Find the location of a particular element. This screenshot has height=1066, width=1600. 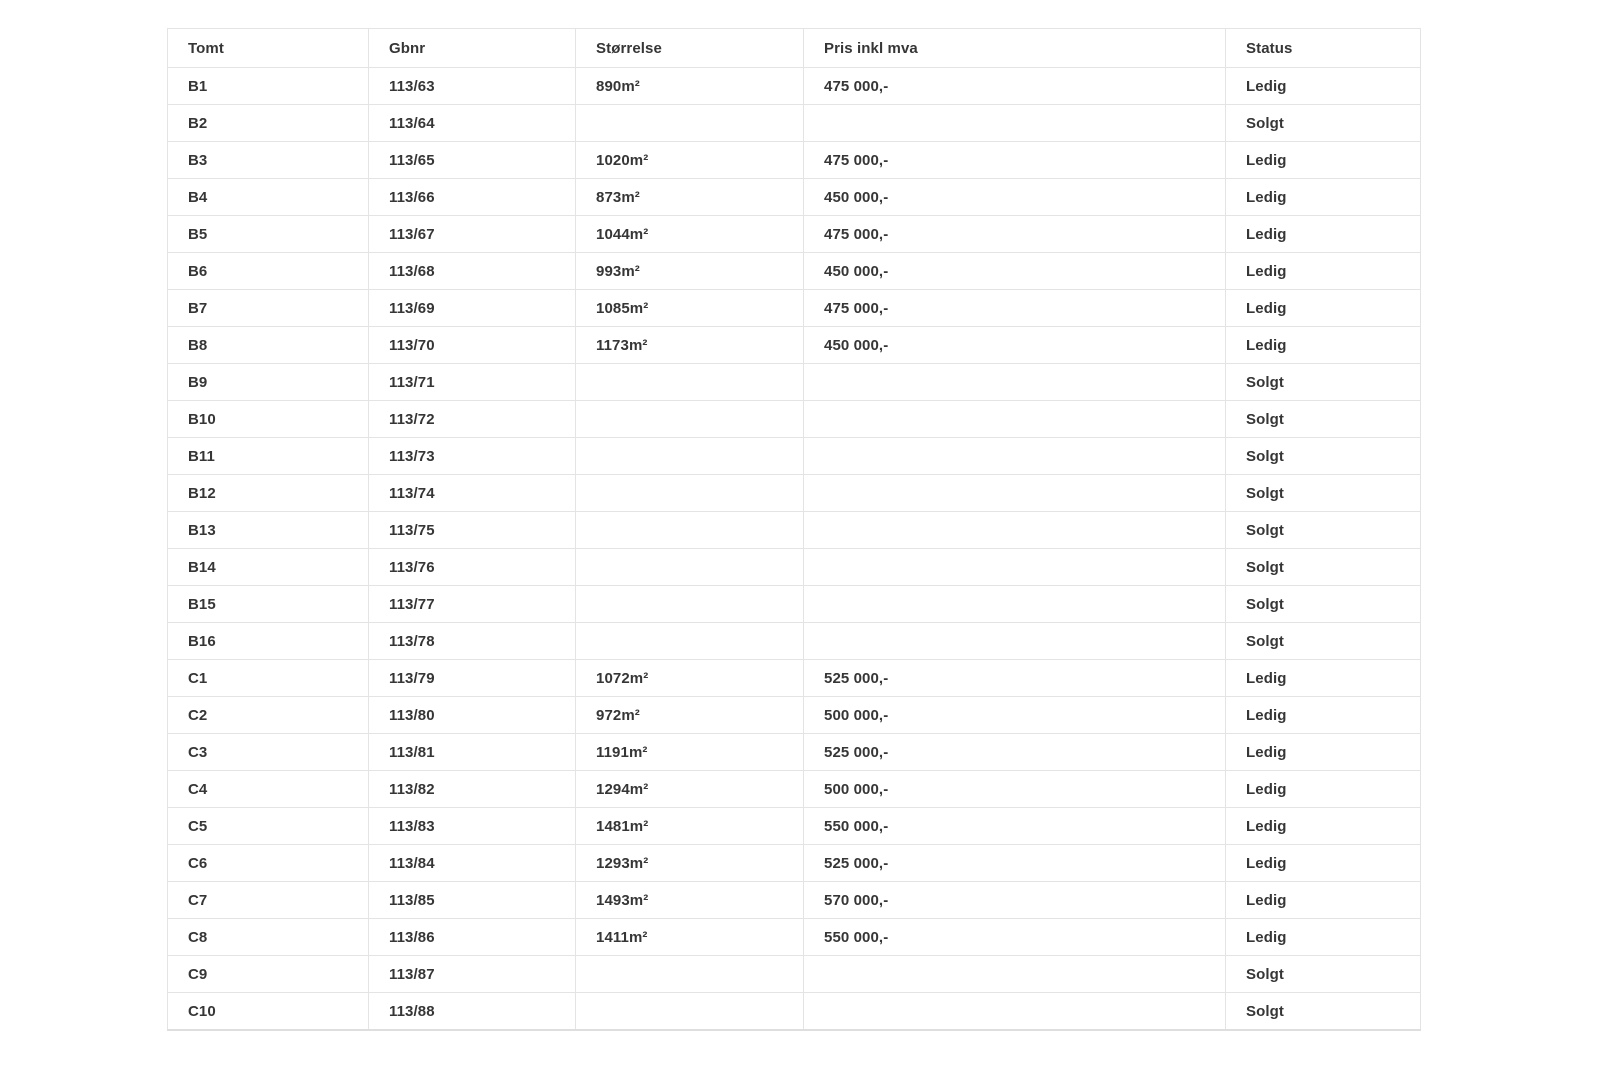

cell-gbnr: 113/88 is located at coordinates (472, 1011).